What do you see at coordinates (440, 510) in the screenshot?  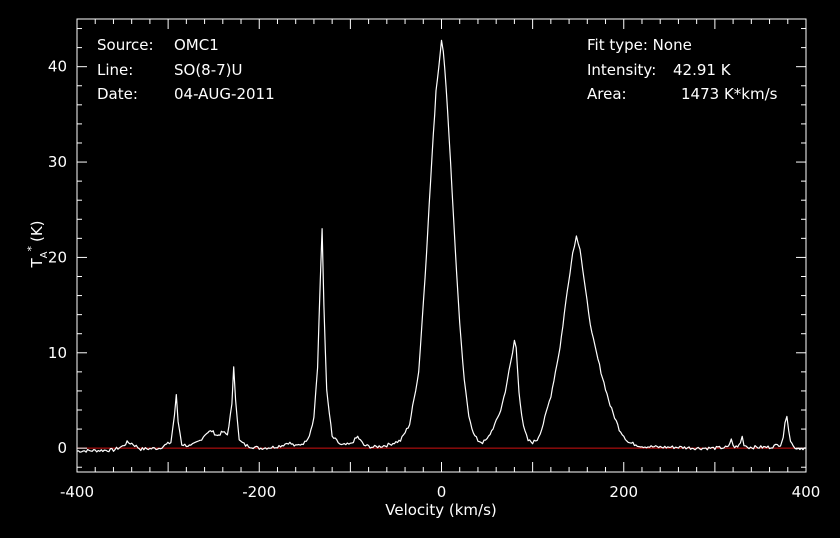 I see `x-axis-label: Velocity (km/s)` at bounding box center [440, 510].